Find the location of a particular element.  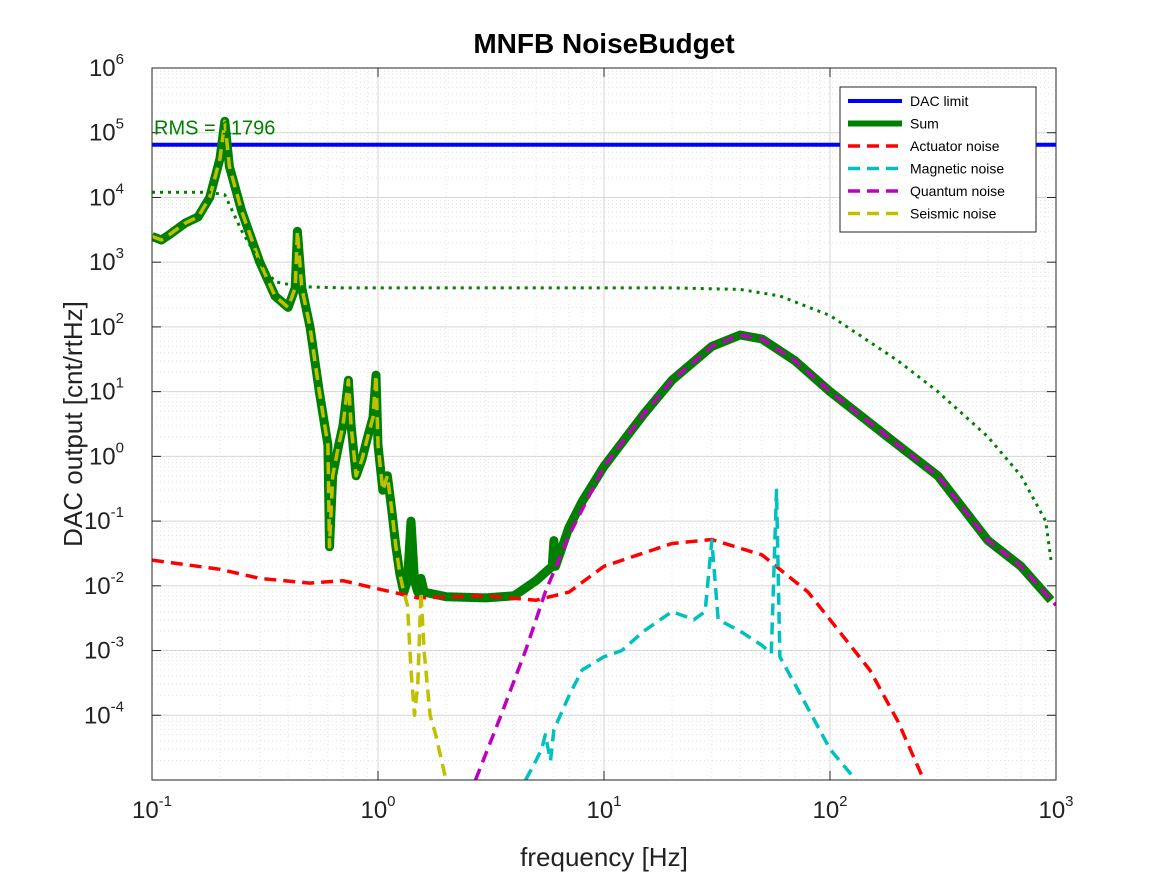

chart-title: MNFB NoiseBudget is located at coordinates (603, 43).